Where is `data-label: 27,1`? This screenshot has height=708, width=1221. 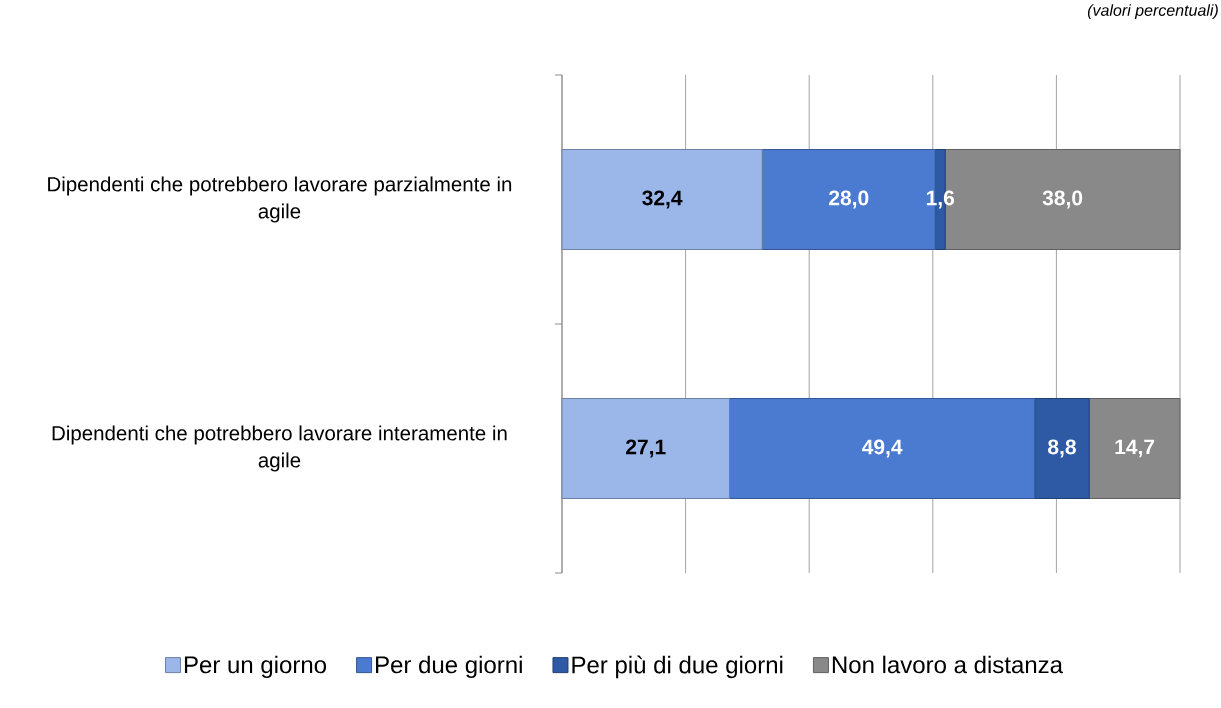
data-label: 27,1 is located at coordinates (646, 448).